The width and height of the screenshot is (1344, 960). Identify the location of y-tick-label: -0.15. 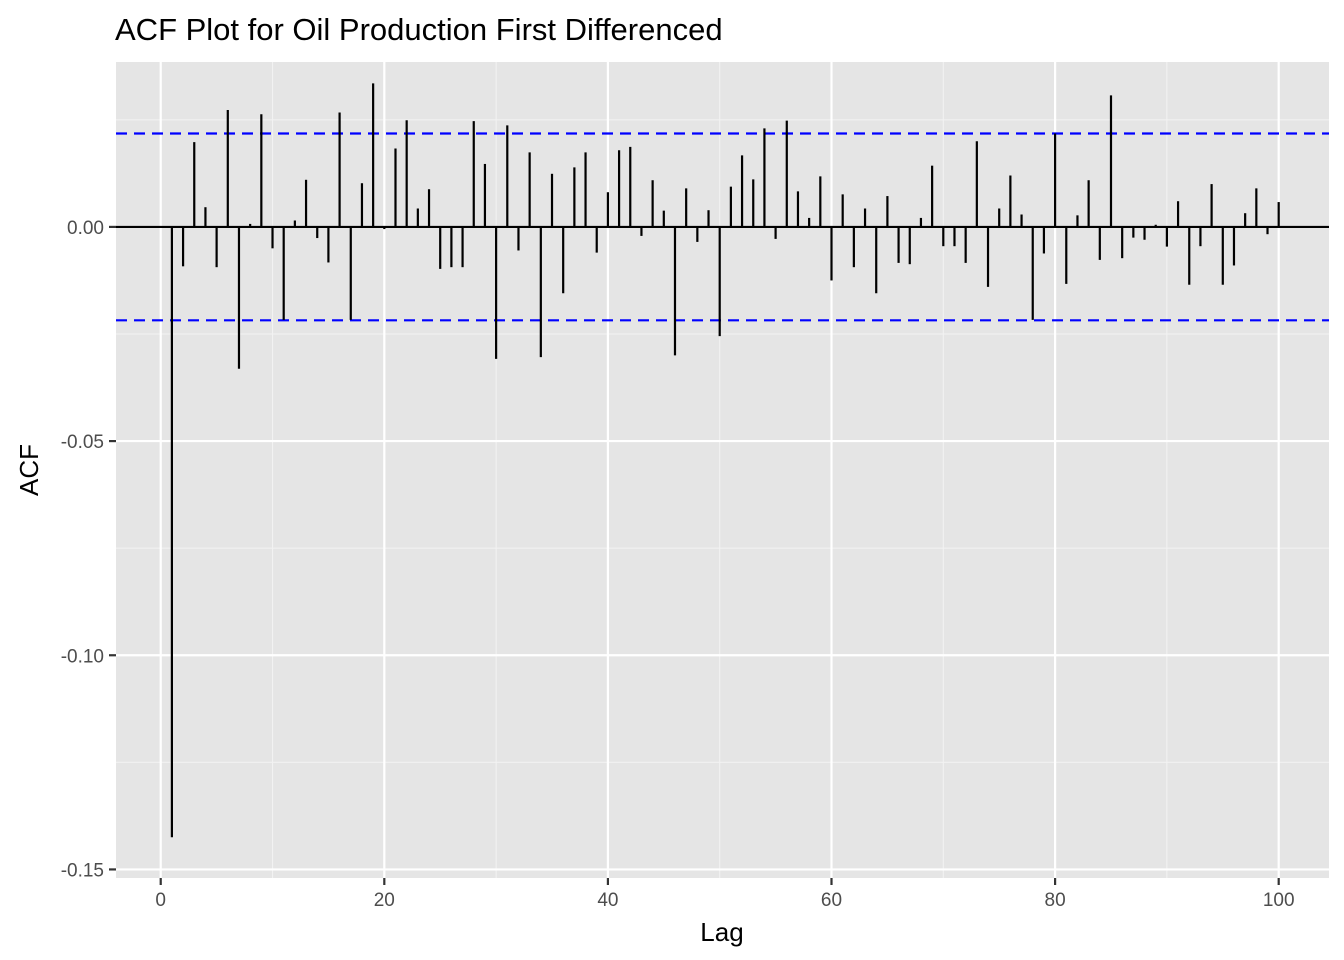
(82, 870).